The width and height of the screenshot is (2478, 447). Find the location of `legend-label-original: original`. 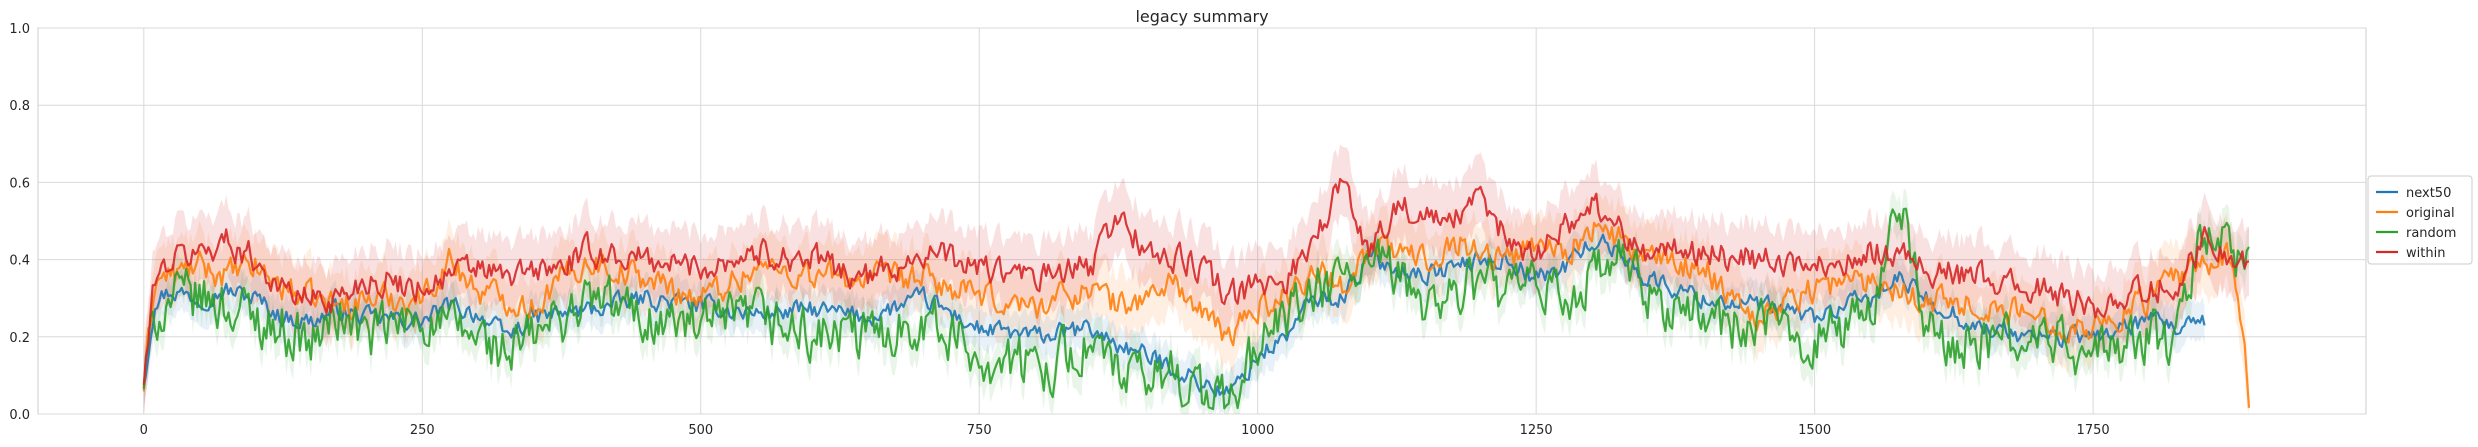

legend-label-original: original is located at coordinates (2430, 213).